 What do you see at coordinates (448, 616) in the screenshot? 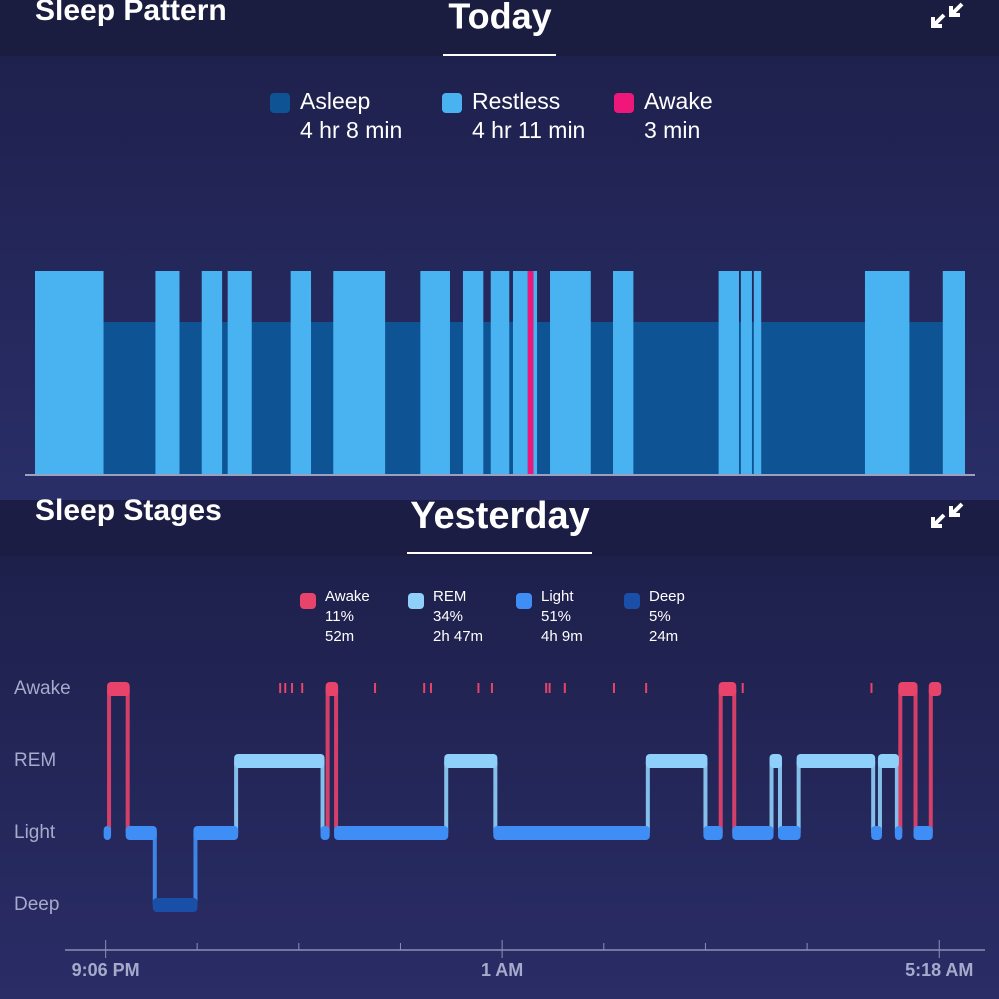
I see `legend-percent: 34%` at bounding box center [448, 616].